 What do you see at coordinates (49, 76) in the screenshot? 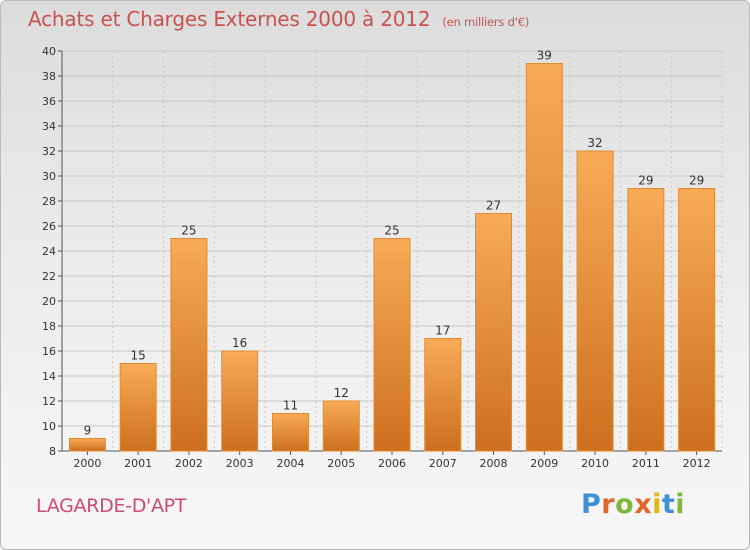
I see `y-tick-label: 38` at bounding box center [49, 76].